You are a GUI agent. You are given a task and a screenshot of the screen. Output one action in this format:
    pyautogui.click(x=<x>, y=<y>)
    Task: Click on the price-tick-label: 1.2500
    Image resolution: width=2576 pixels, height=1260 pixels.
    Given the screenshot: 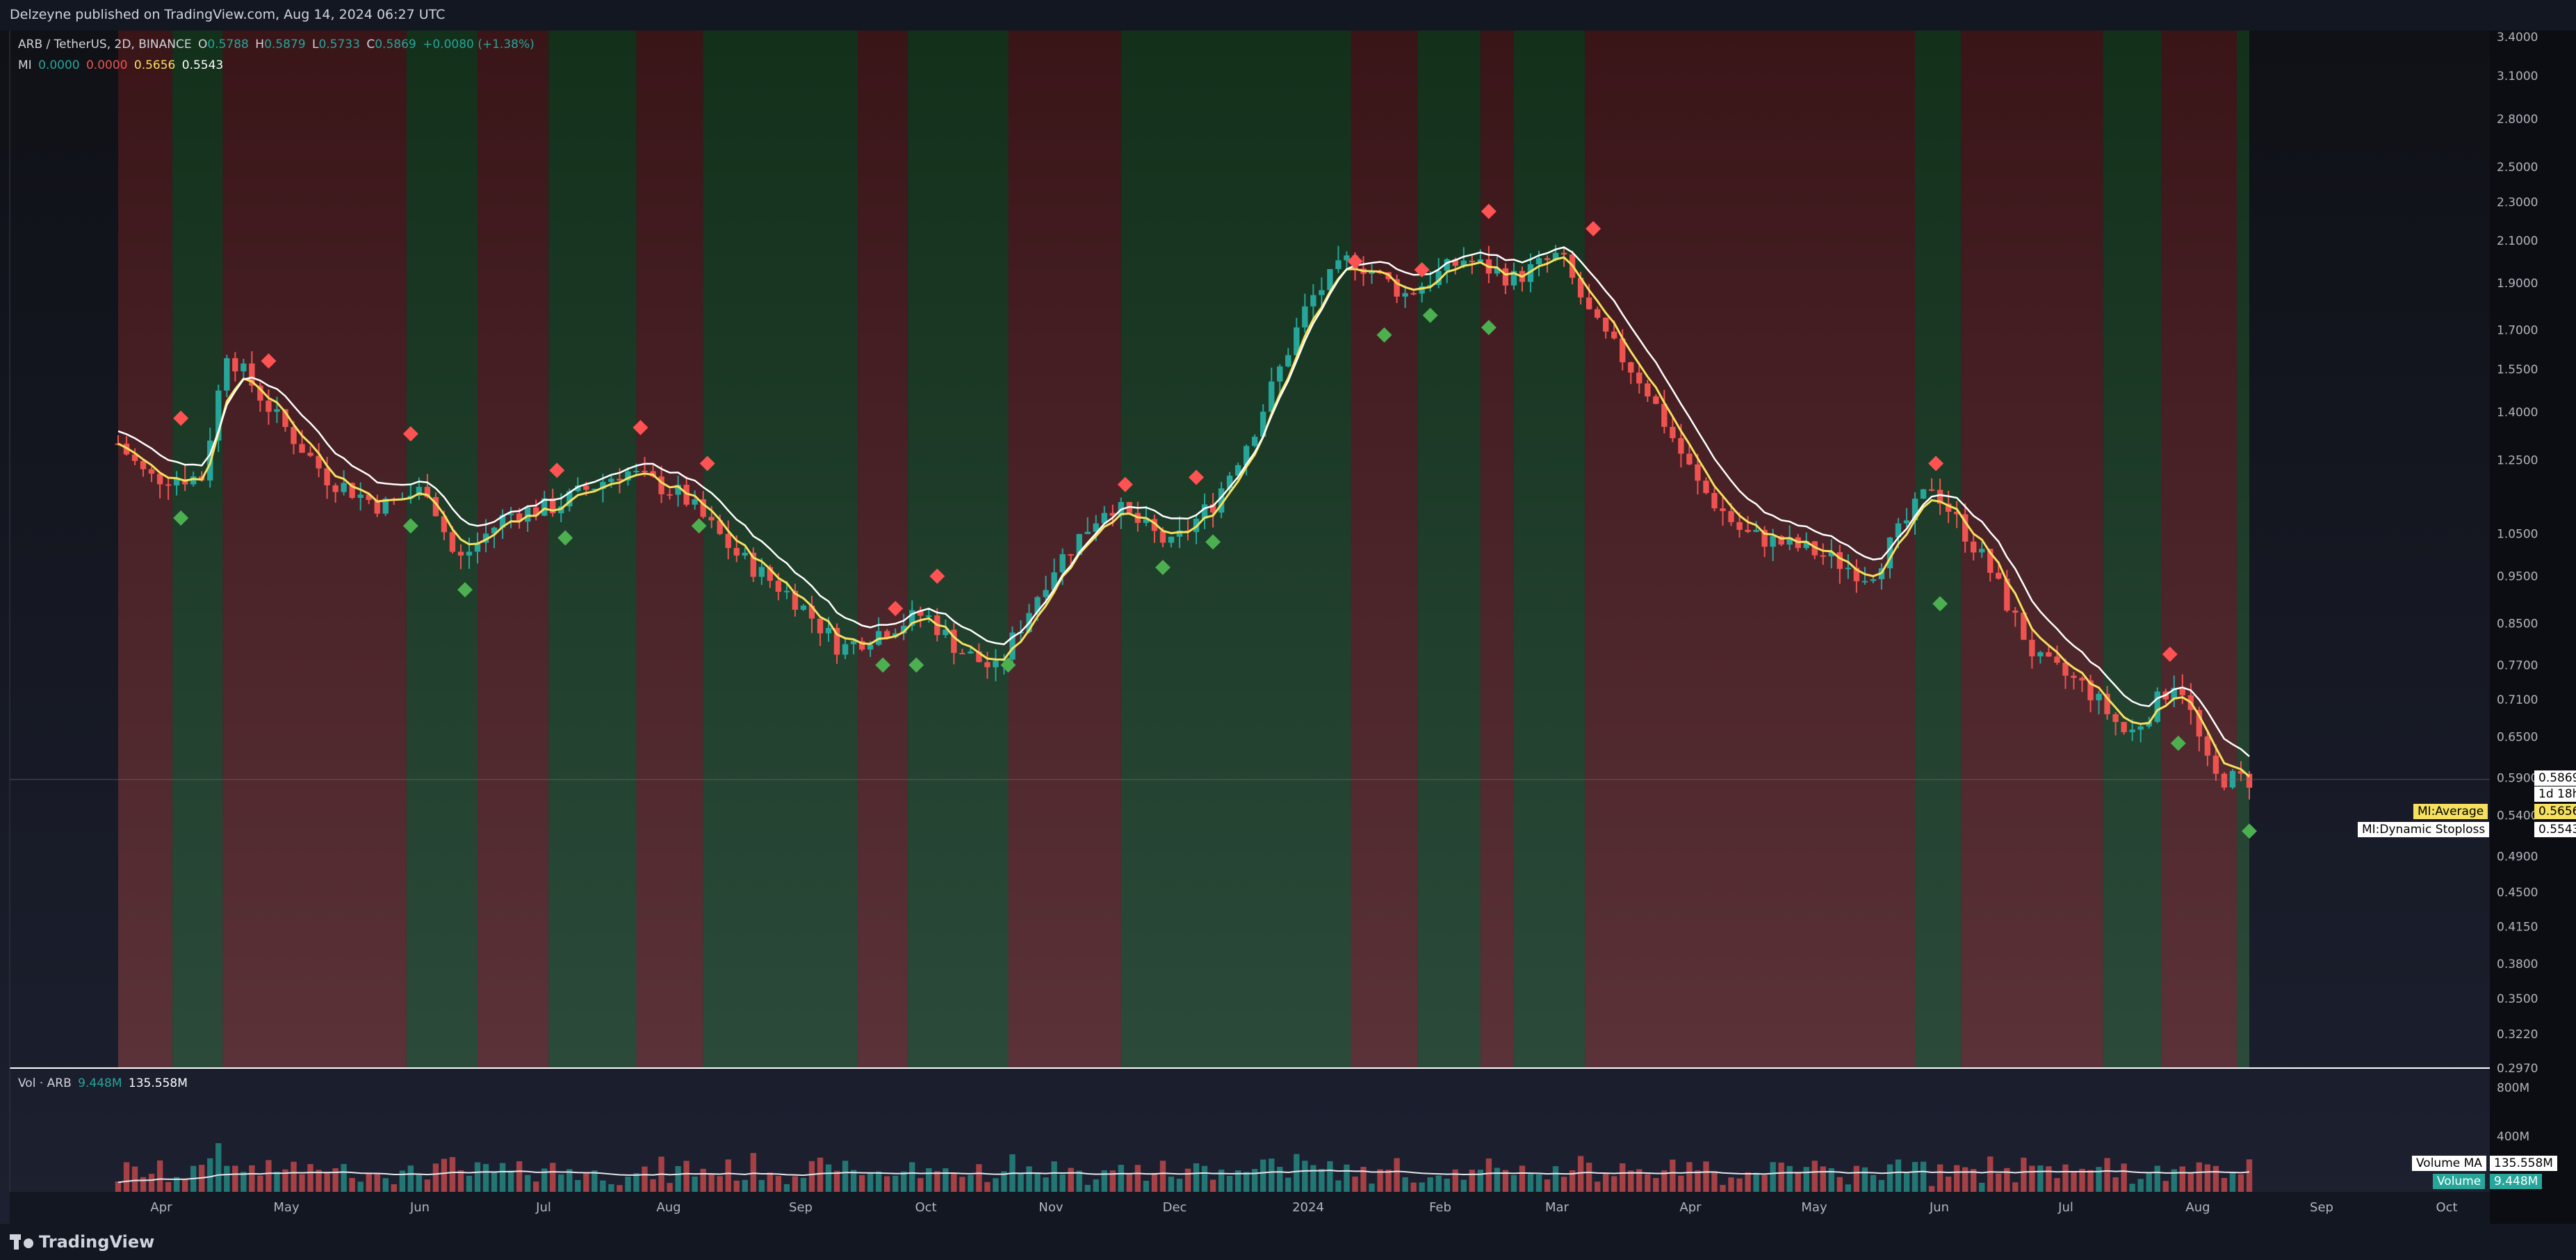 What is the action you would take?
    pyautogui.click(x=2517, y=461)
    